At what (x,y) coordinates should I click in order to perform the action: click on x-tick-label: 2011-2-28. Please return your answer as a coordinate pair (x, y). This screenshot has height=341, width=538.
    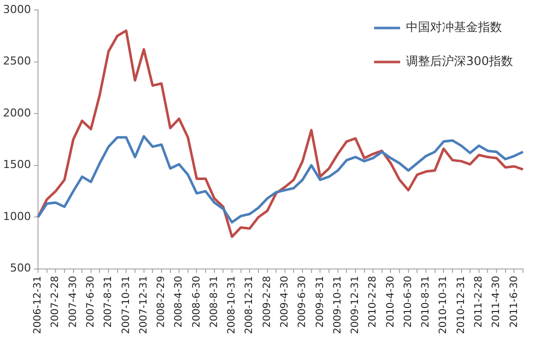
    Looking at the image, I should click on (479, 302).